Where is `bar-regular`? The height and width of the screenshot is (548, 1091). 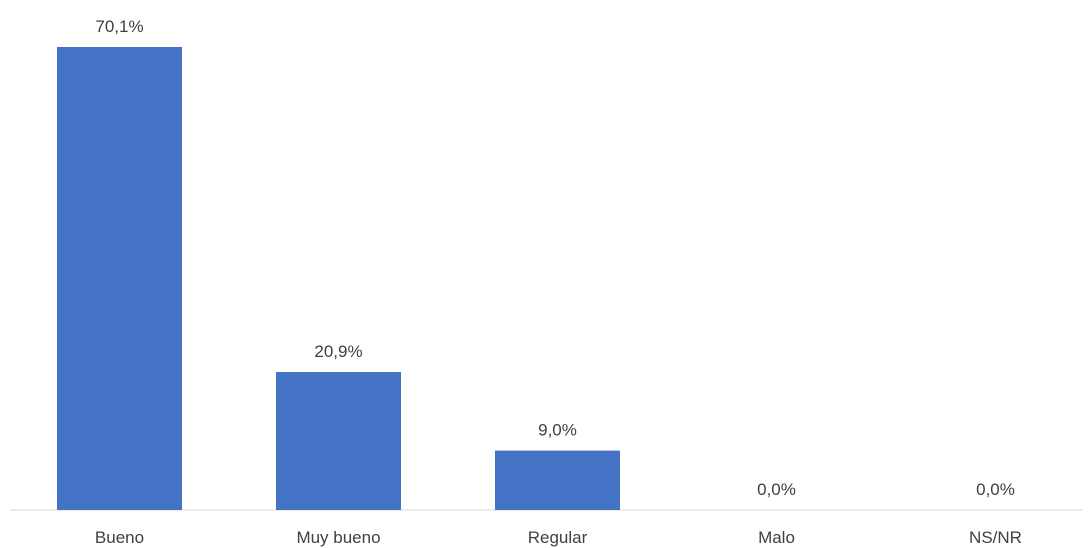
bar-regular is located at coordinates (557, 480).